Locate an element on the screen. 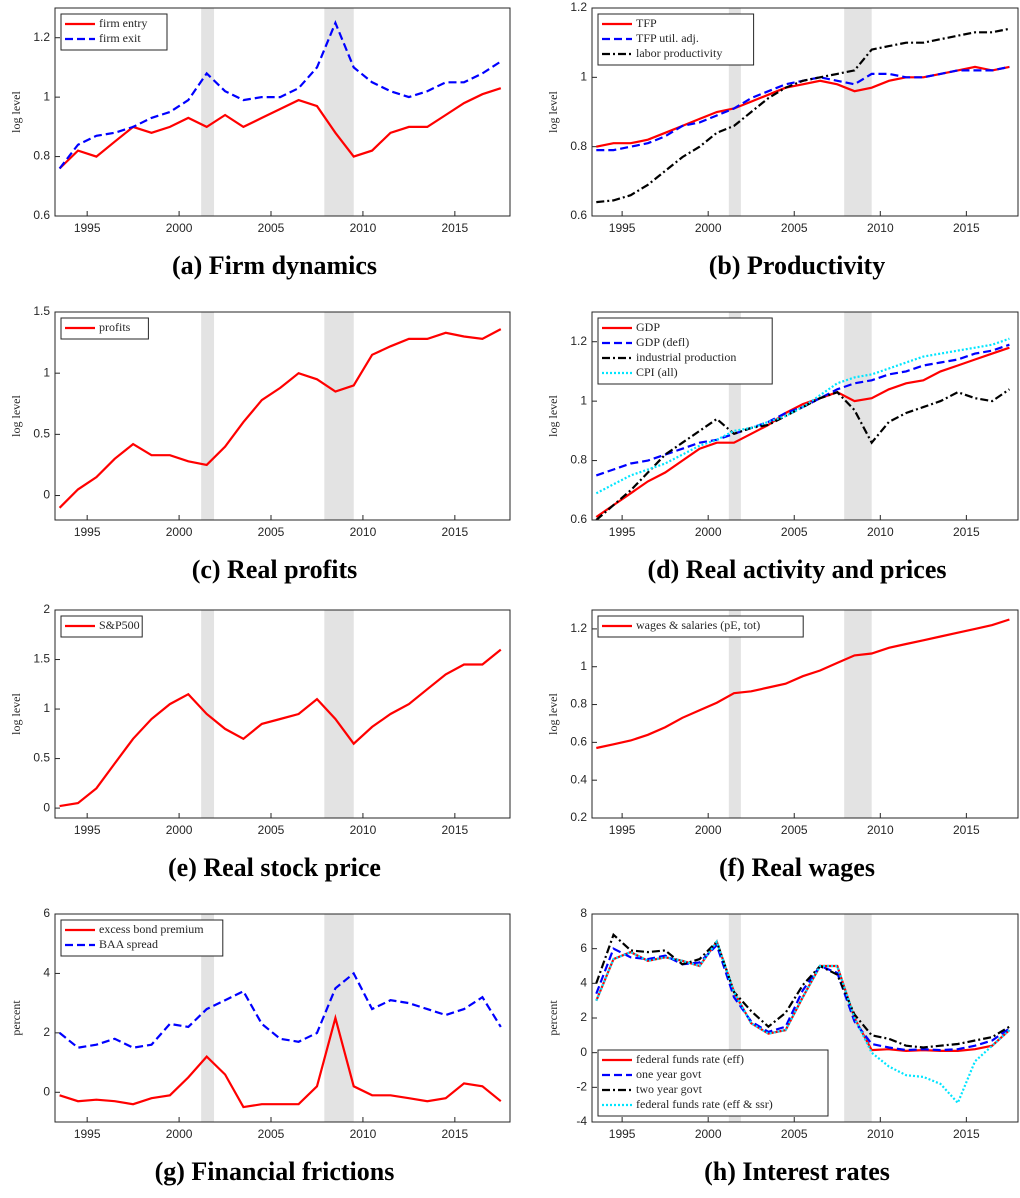 Image resolution: width=1020 pixels, height=1198 pixels. y-tick-label: 0.6 is located at coordinates (578, 215).